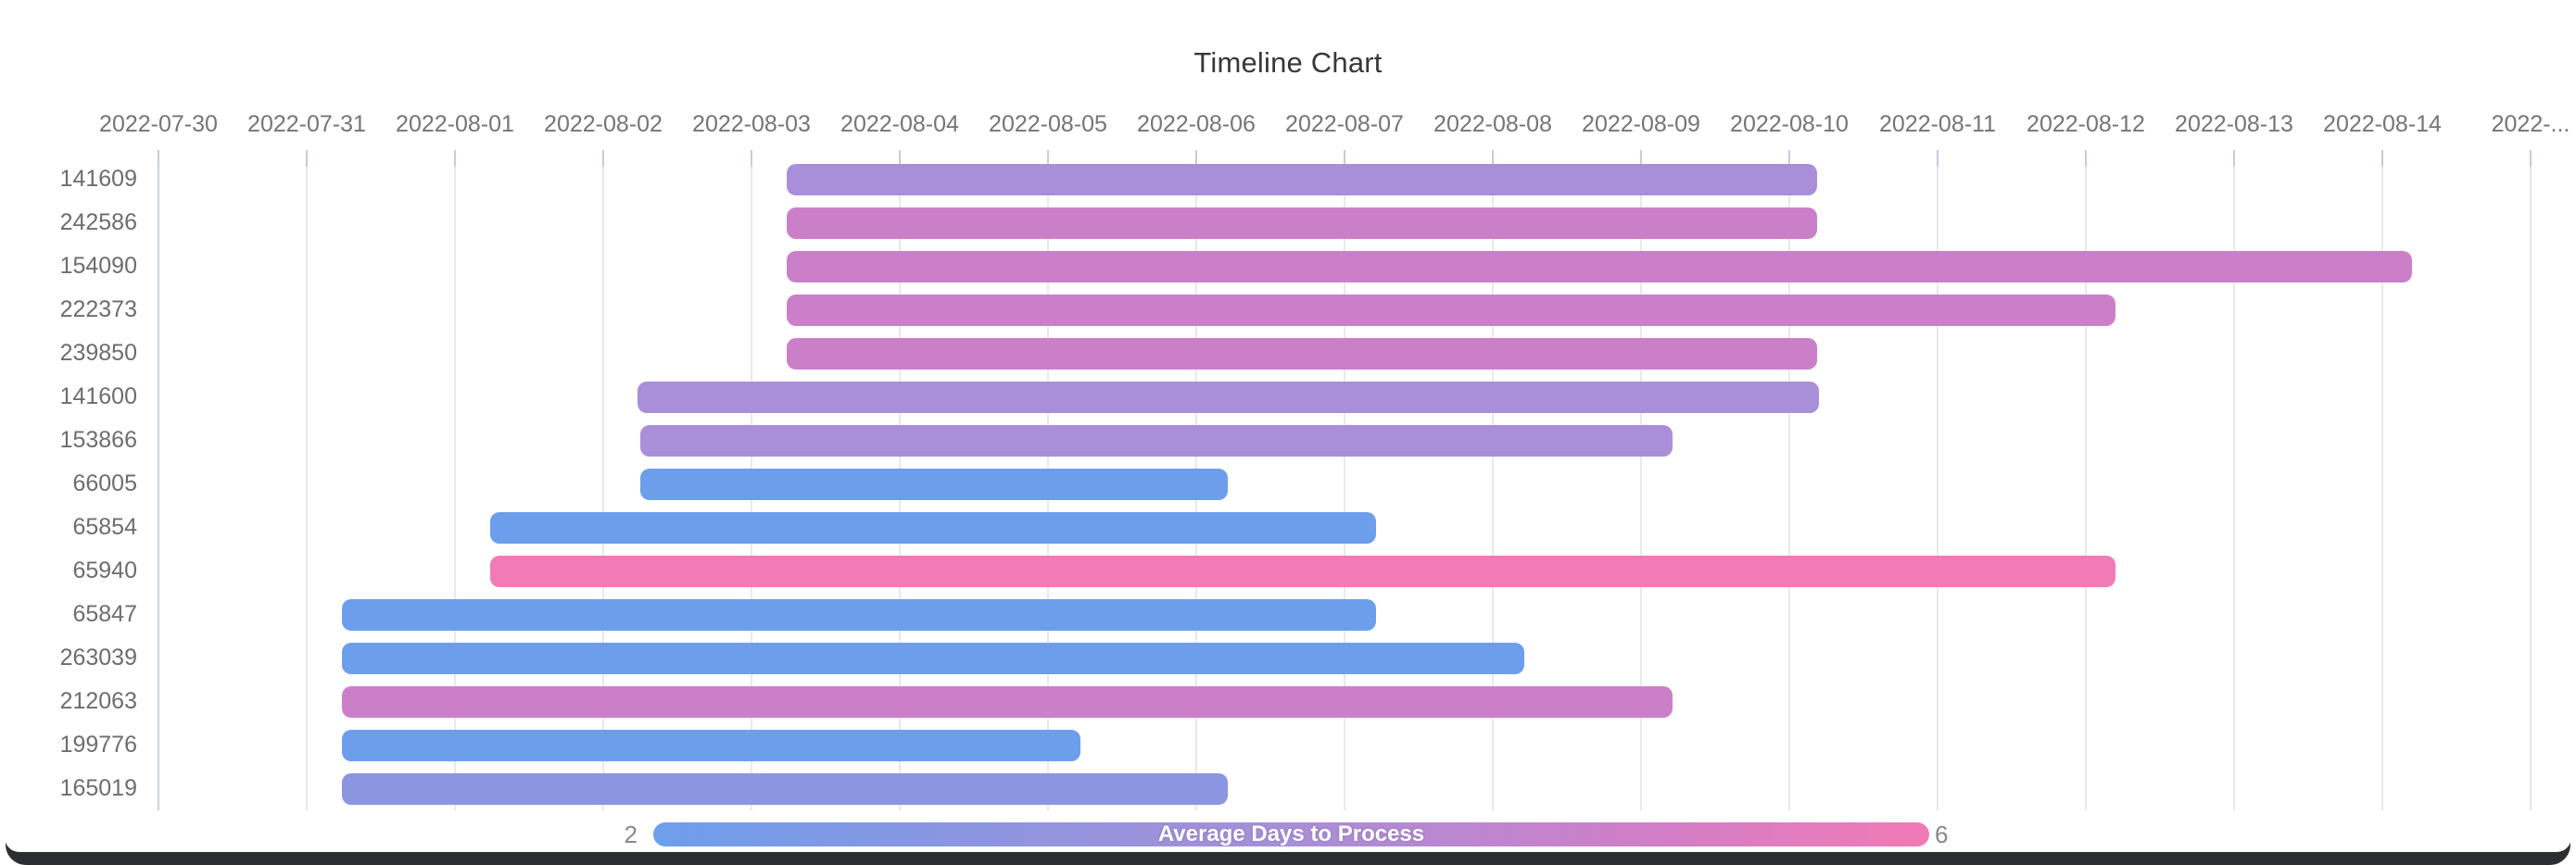  Describe the element at coordinates (603, 124) in the screenshot. I see `x-axis-label: 2022-08-02` at that location.